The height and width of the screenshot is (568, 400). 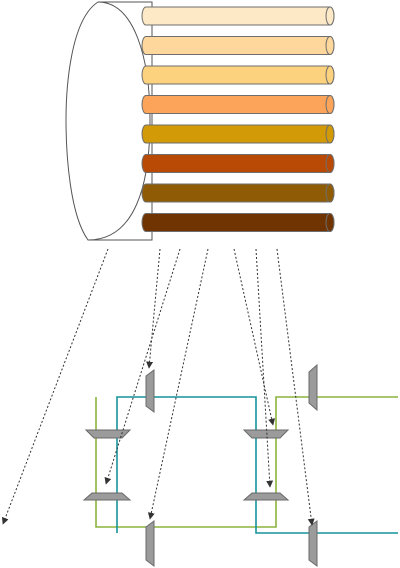 What do you see at coordinates (330, 45) in the screenshot?
I see `fiber-2-end-cap` at bounding box center [330, 45].